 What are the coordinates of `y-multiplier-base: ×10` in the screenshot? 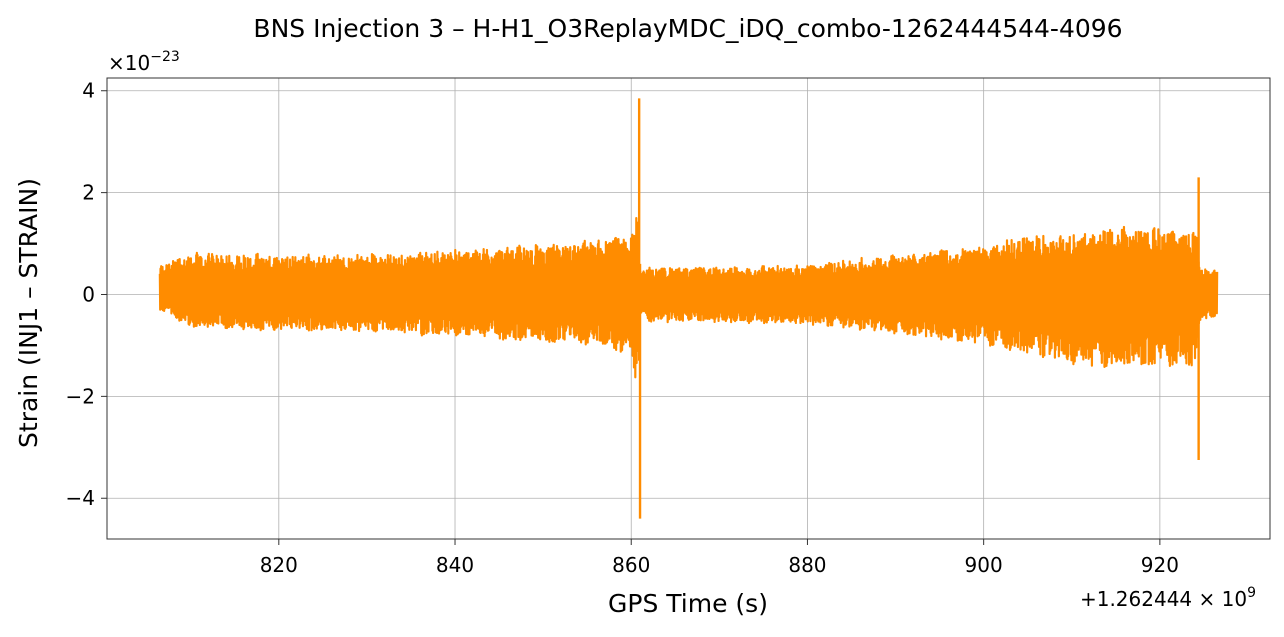 It's located at (129, 63).